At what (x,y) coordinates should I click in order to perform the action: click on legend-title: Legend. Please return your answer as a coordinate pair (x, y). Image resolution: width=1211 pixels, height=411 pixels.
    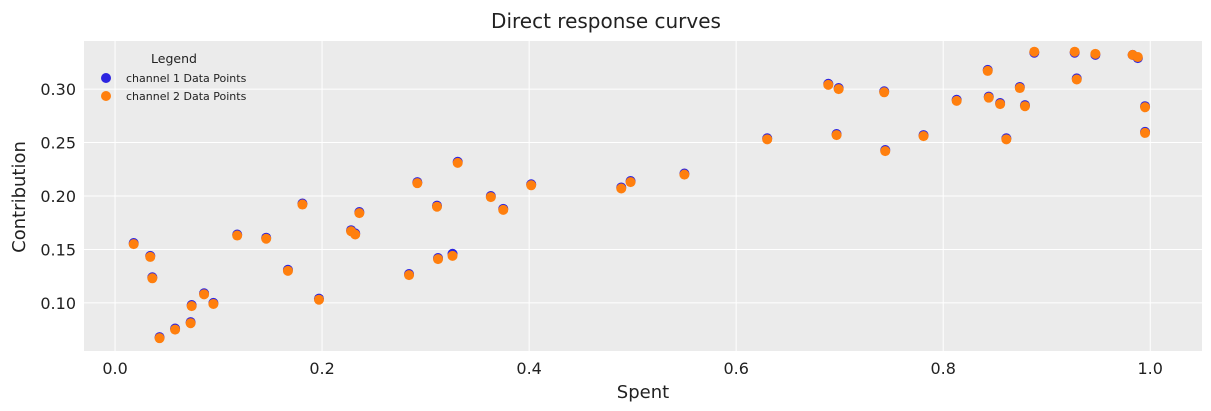
    Looking at the image, I should click on (174, 58).